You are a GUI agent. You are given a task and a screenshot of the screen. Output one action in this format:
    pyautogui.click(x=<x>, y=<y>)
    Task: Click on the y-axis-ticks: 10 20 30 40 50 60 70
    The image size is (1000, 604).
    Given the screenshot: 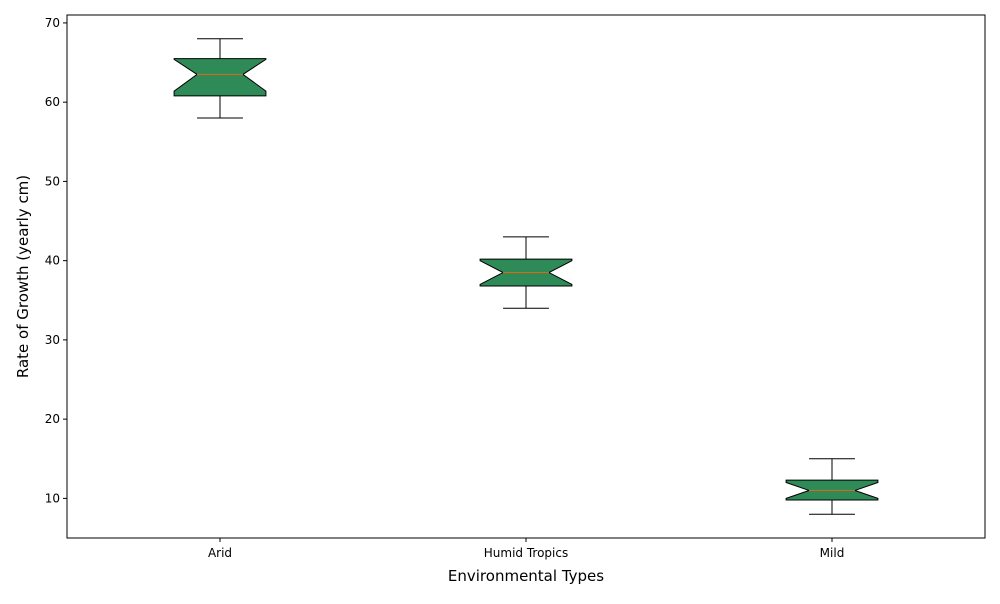 What is the action you would take?
    pyautogui.click(x=56, y=260)
    